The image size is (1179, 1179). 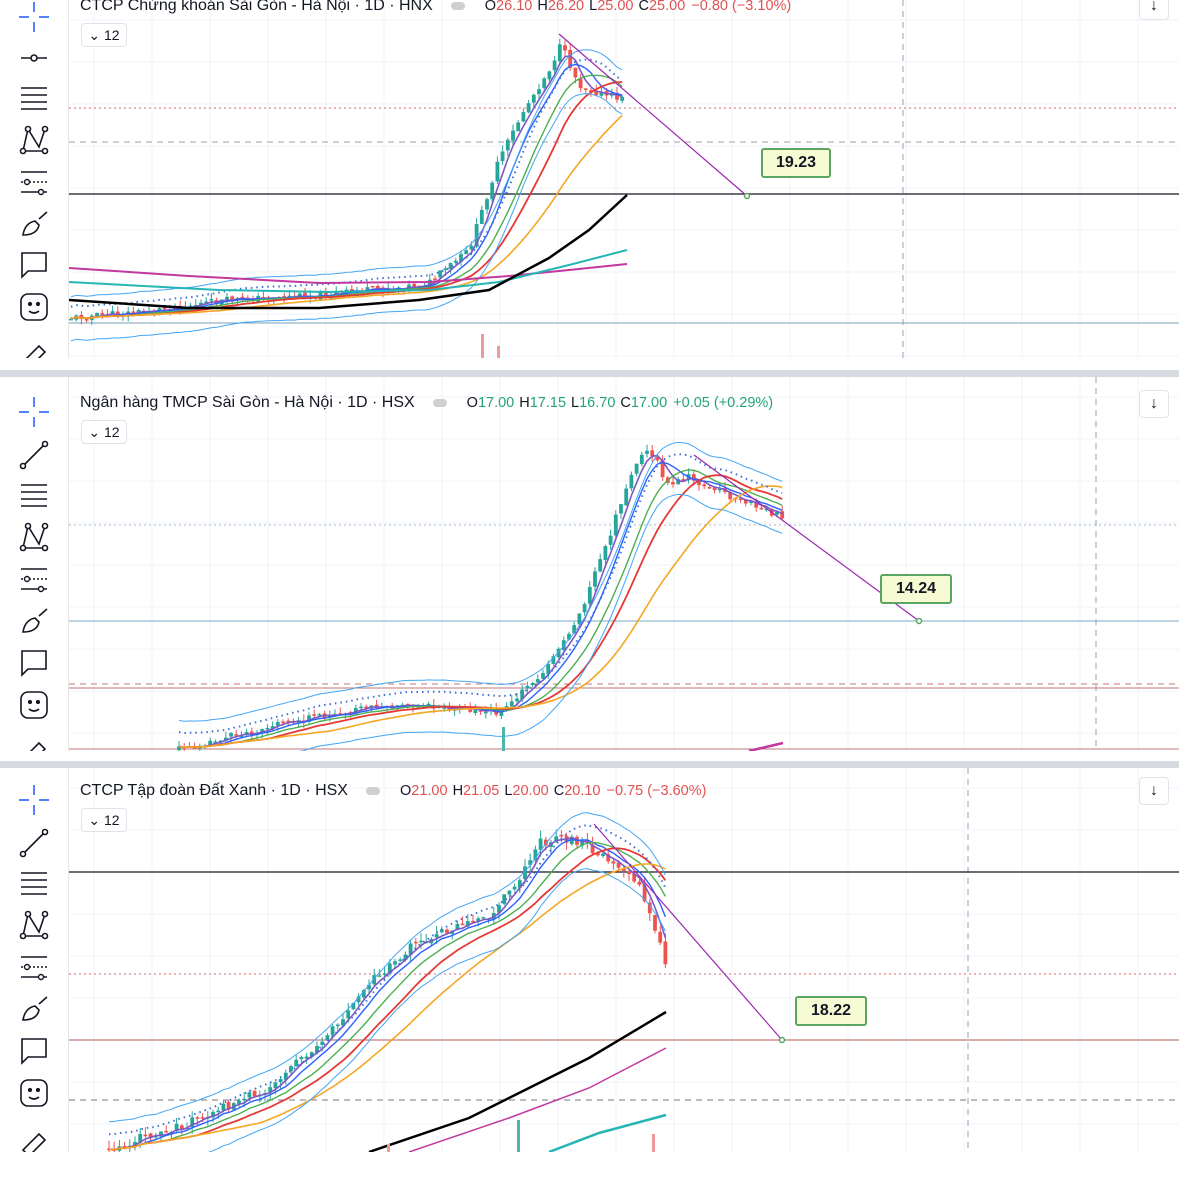 I want to click on projection-line, so click(x=653, y=115).